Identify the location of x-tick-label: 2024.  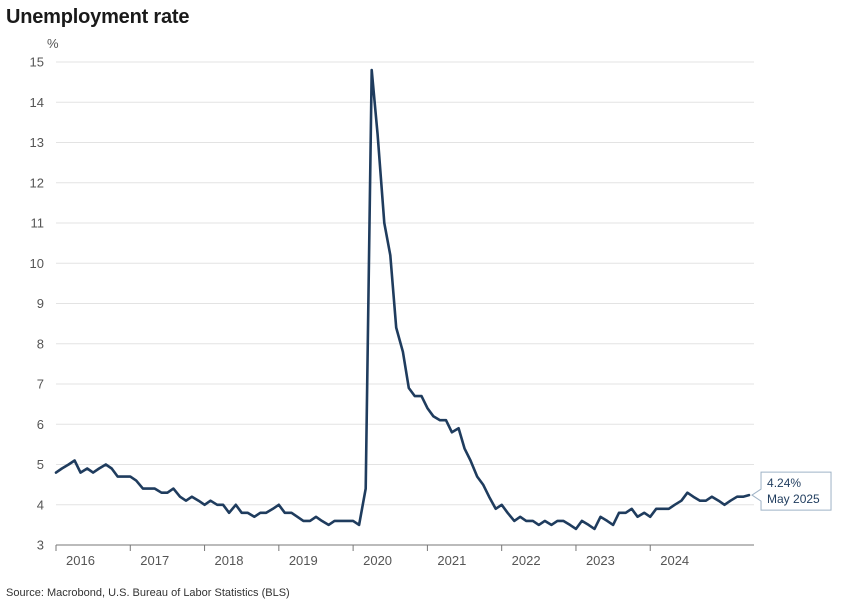
(674, 560).